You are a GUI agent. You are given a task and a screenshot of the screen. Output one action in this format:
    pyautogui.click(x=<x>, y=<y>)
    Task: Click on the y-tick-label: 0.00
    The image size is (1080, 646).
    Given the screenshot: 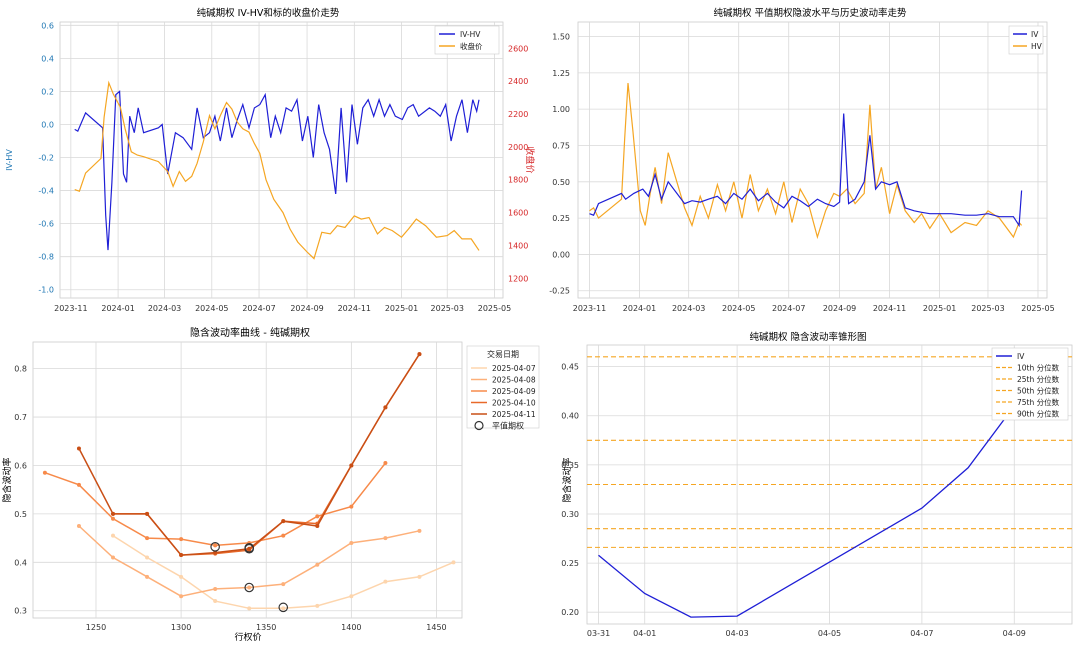 What is the action you would take?
    pyautogui.click(x=561, y=254)
    